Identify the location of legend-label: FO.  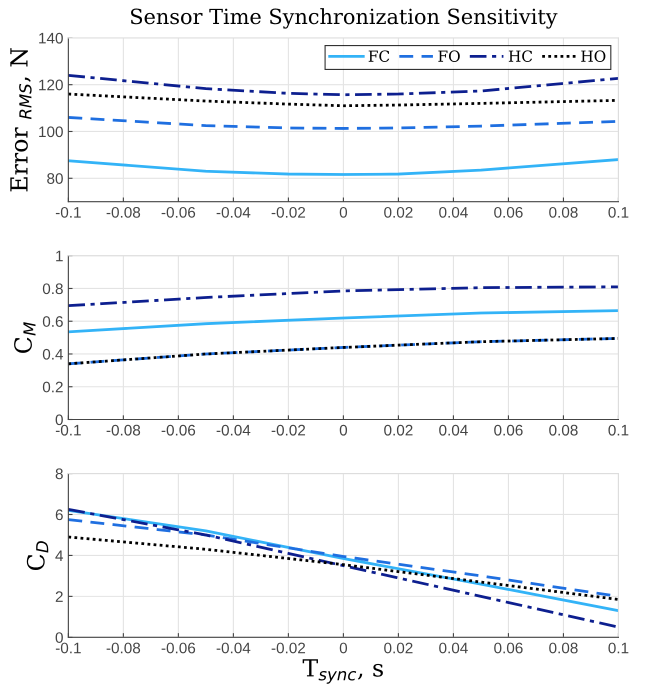
(449, 56).